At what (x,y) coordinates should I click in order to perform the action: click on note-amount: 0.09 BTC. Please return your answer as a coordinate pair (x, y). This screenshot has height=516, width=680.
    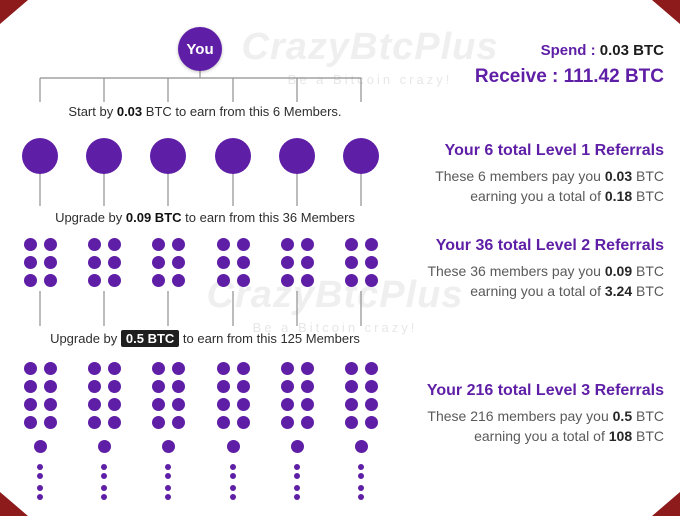
    Looking at the image, I should click on (153, 217).